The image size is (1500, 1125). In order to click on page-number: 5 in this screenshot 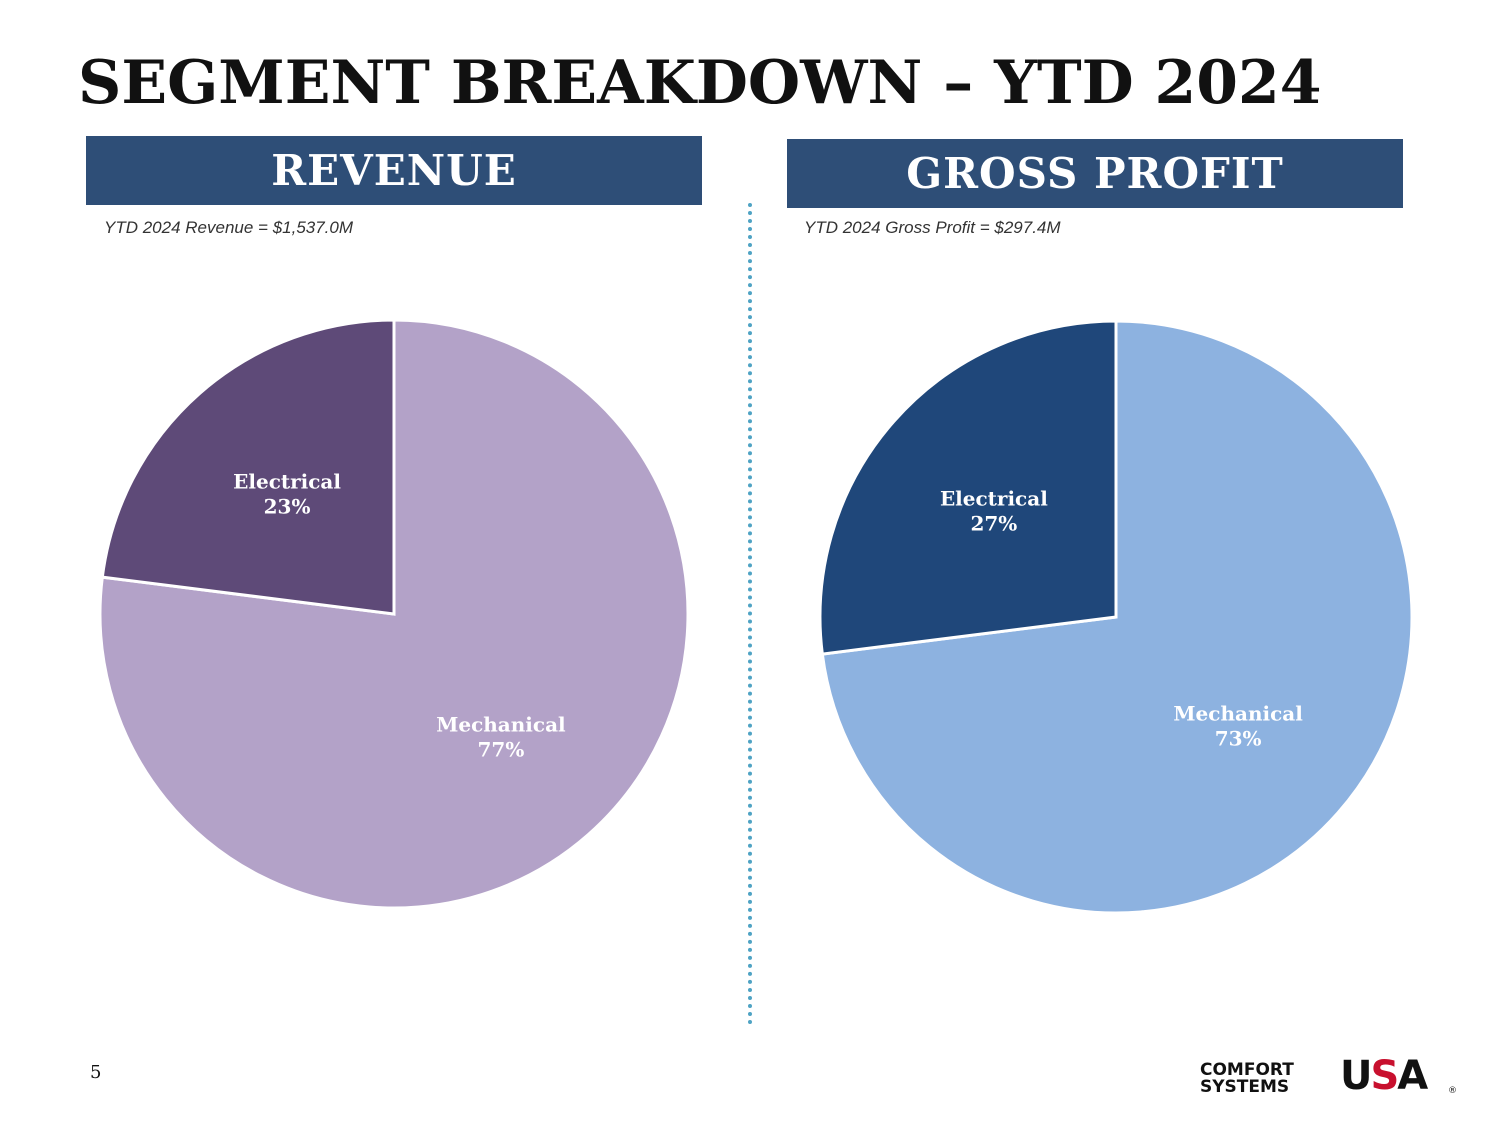, I will do `click(96, 1072)`.